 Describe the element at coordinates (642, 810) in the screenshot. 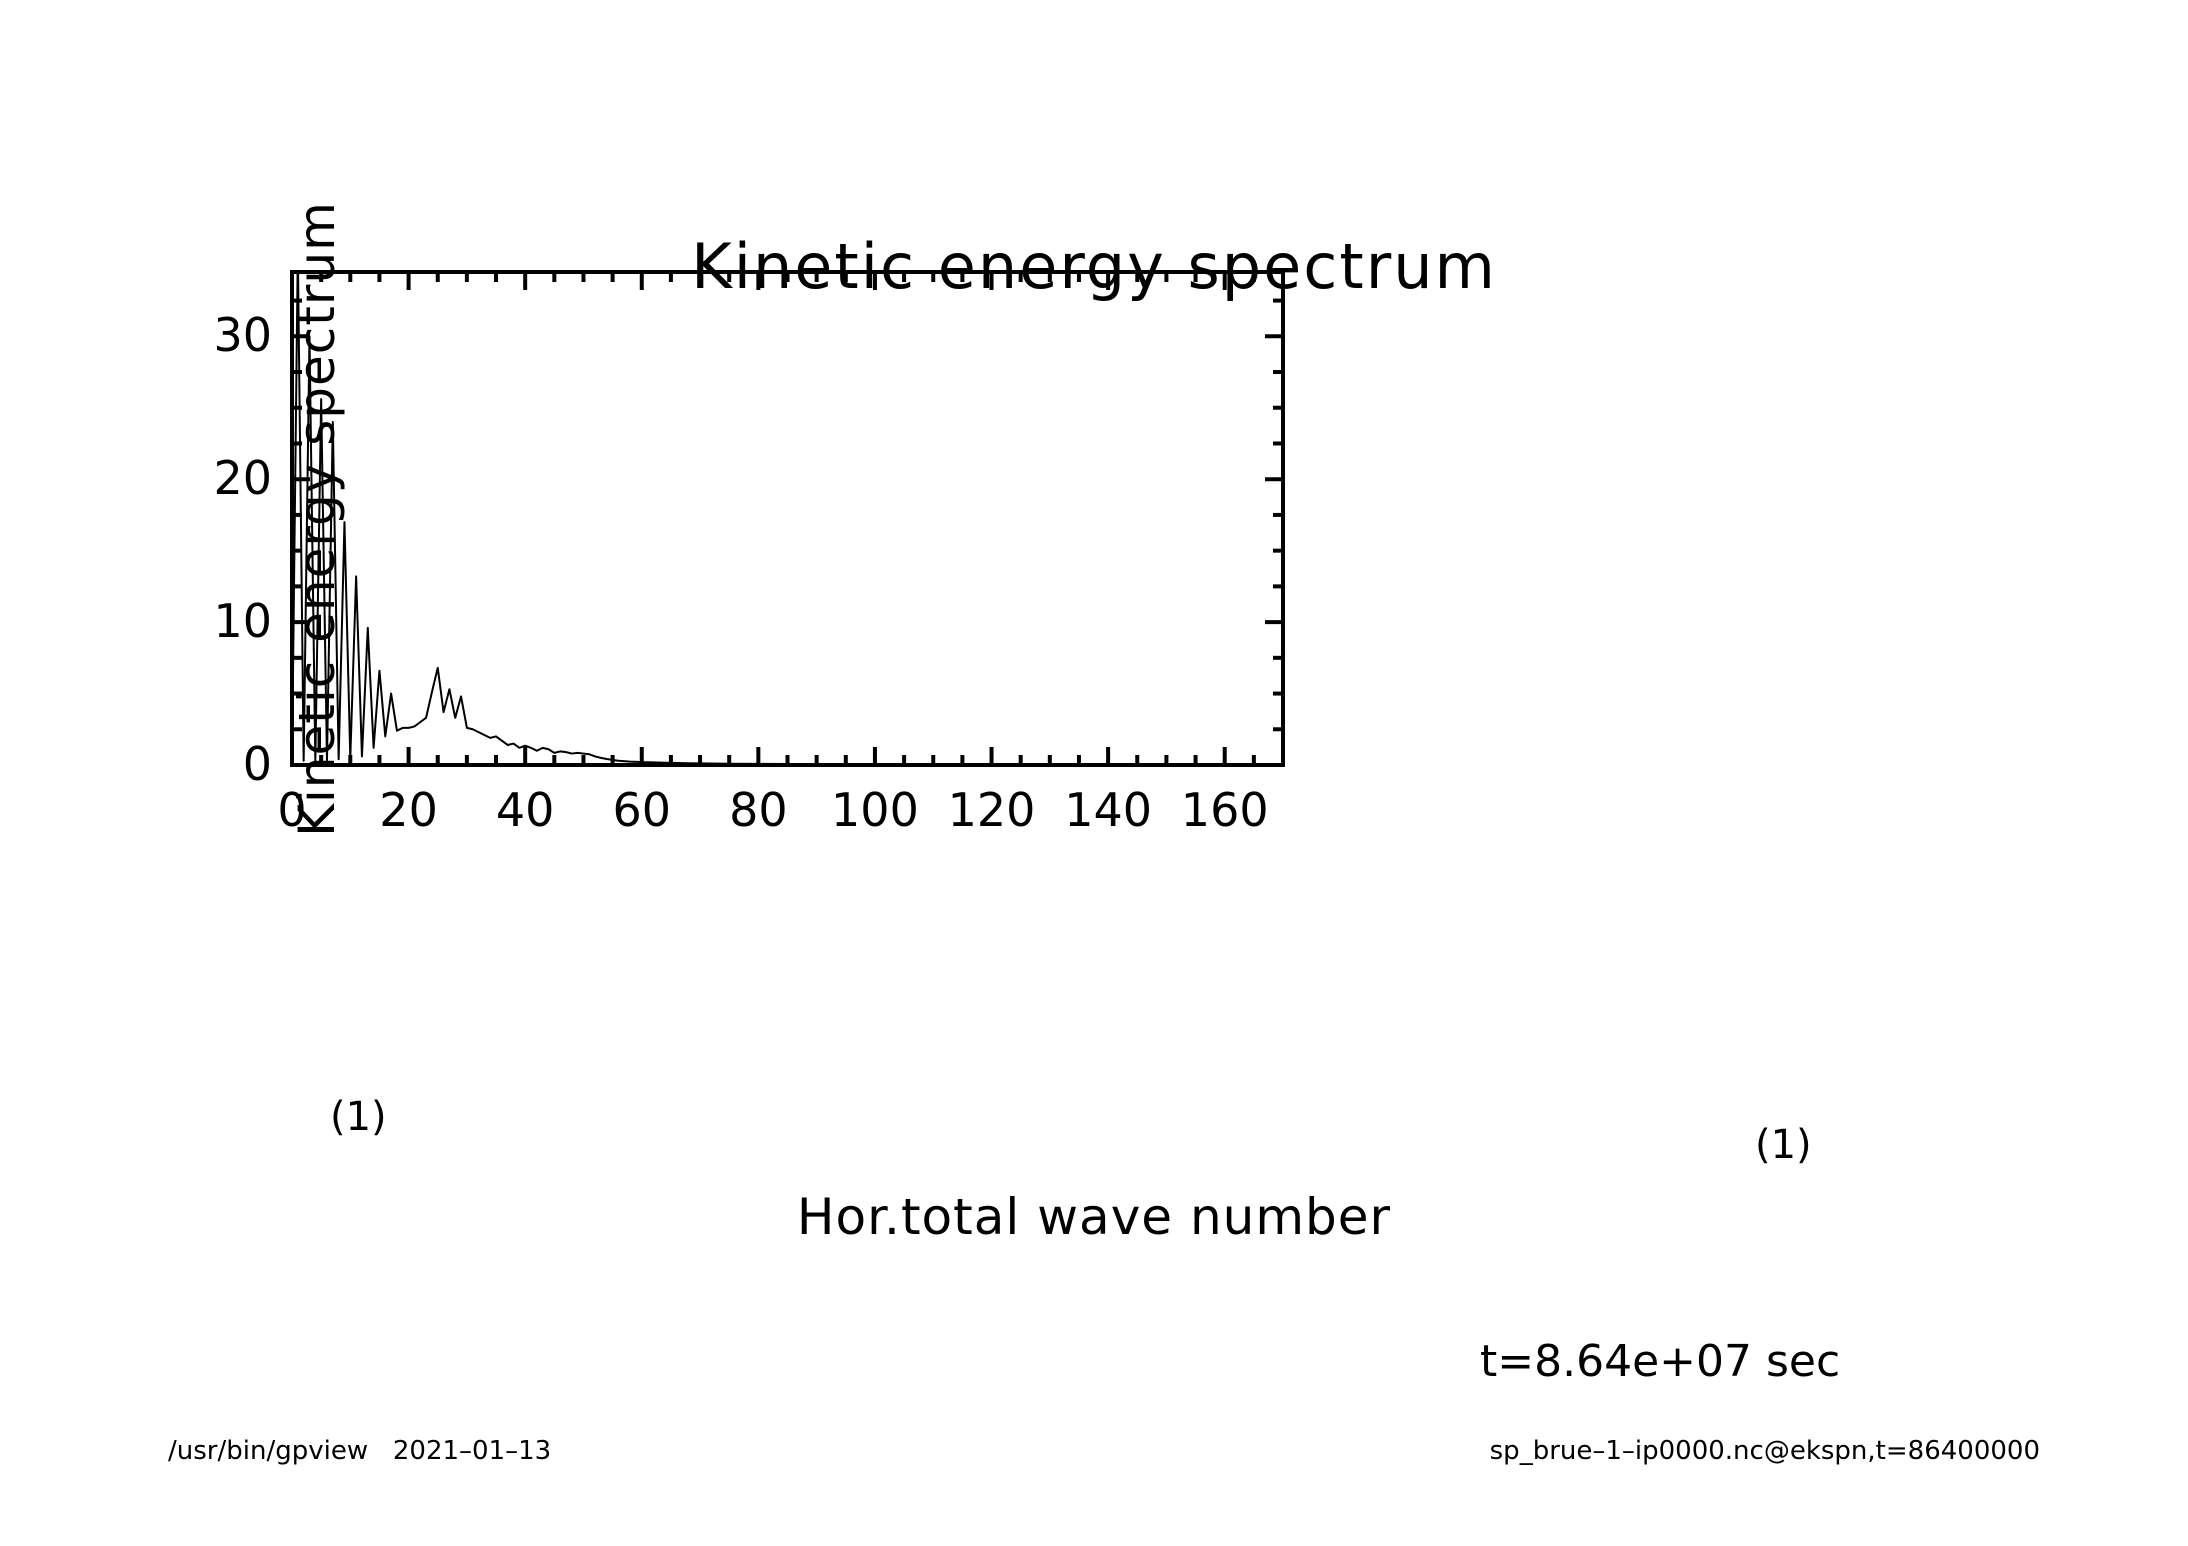

I see `x-tick-label: 60` at that location.